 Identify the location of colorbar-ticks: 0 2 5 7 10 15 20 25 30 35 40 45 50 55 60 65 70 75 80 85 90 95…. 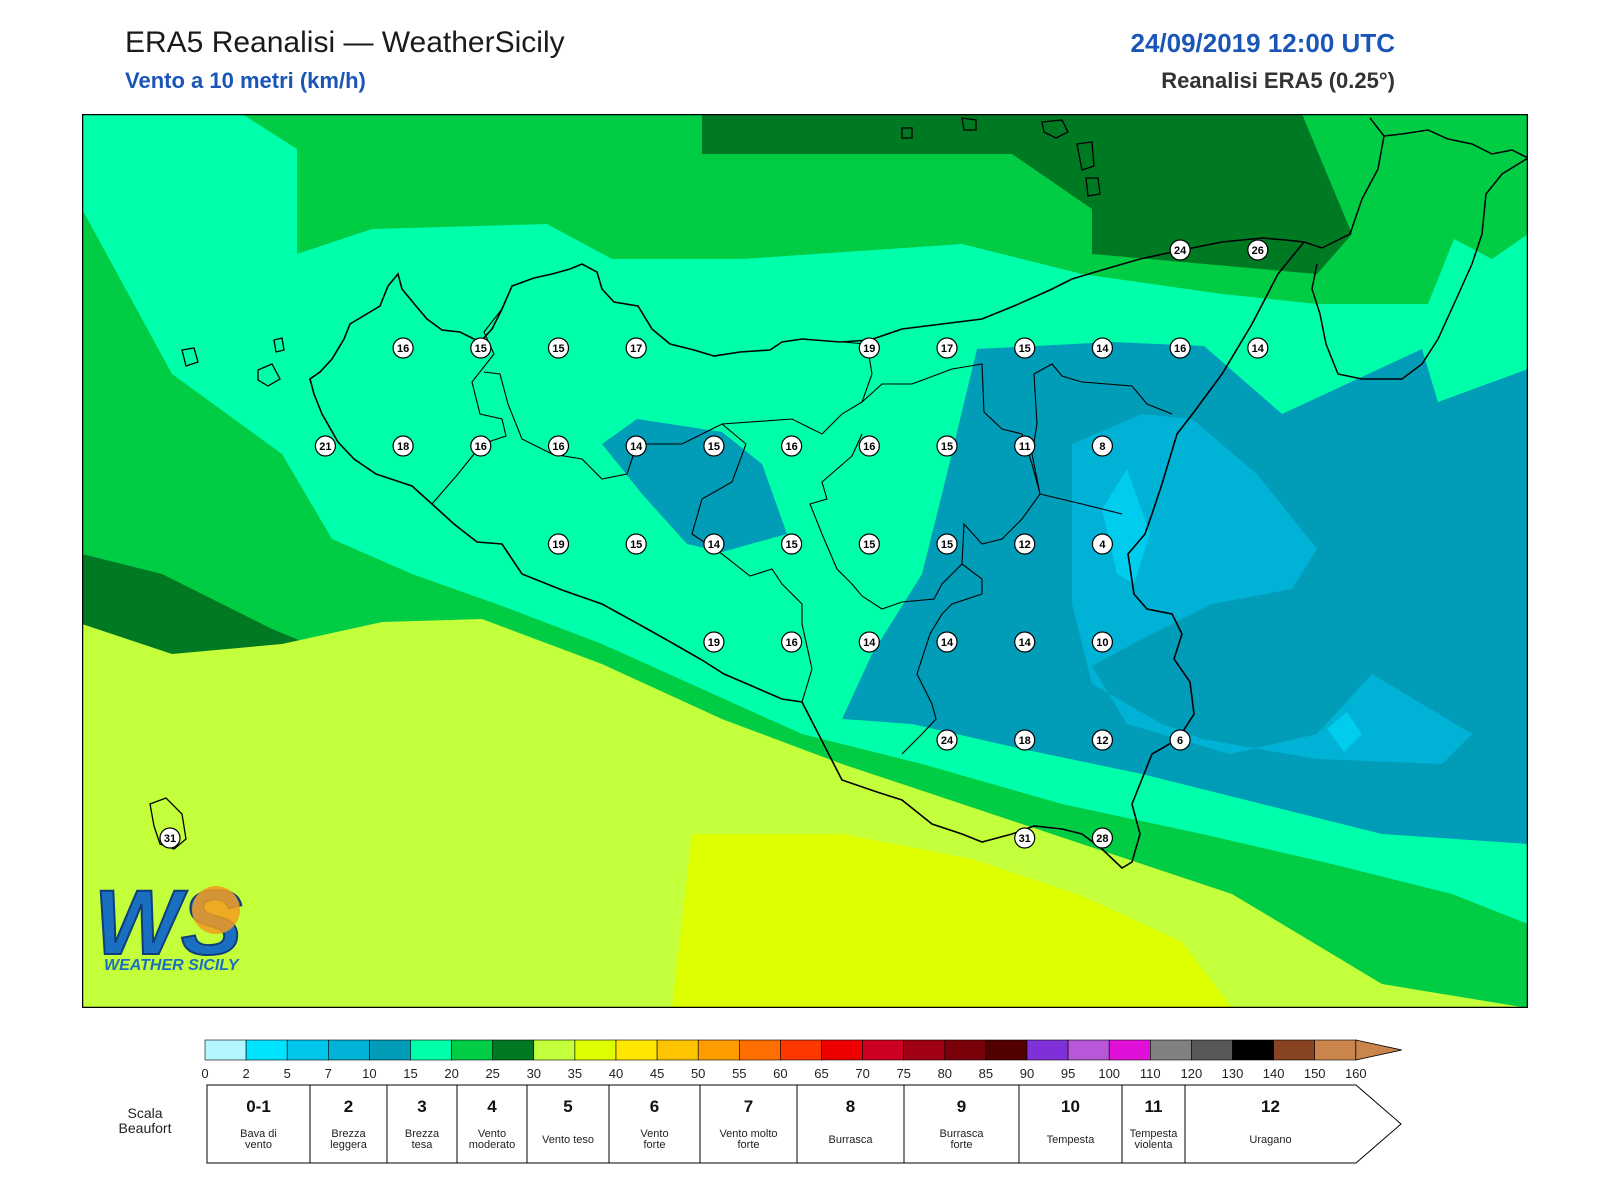
(783, 1073).